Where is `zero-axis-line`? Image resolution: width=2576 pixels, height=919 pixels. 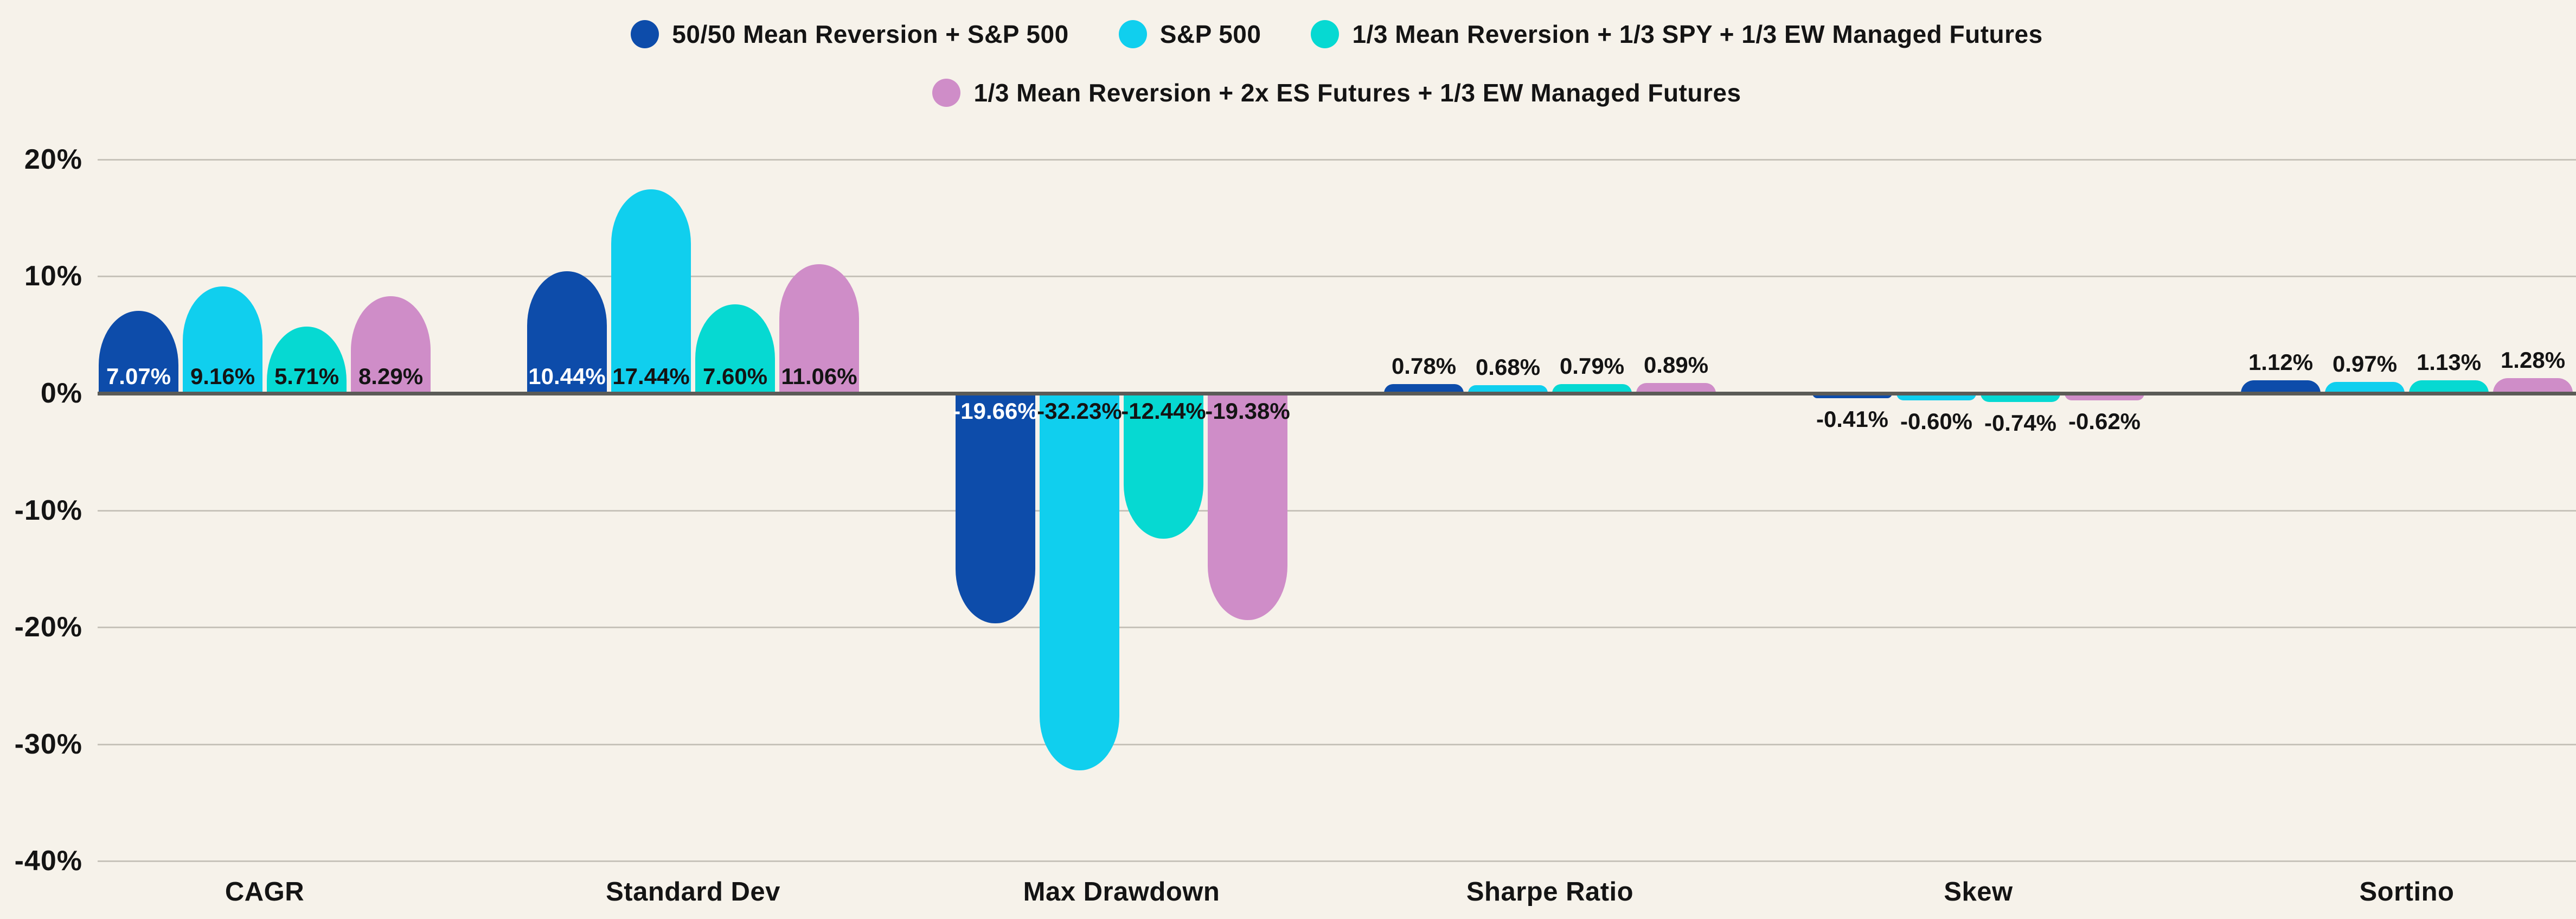 zero-axis-line is located at coordinates (1337, 393).